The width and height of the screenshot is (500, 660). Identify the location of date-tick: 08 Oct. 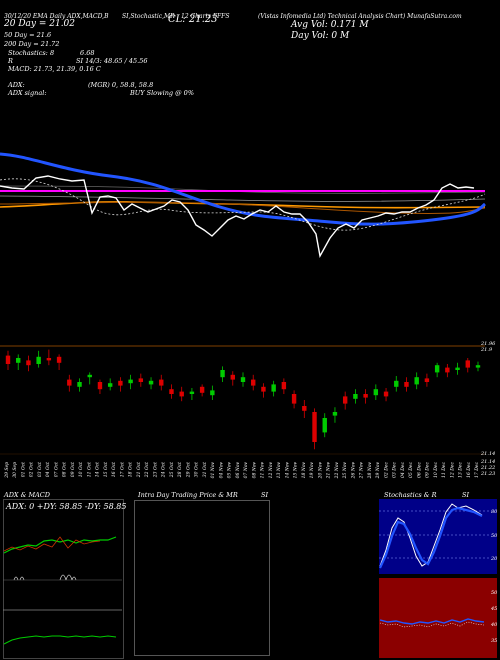
(65, 469).